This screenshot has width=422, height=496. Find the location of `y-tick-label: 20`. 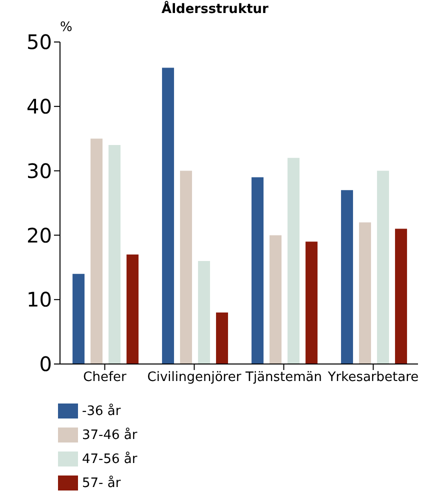

y-tick-label: 20 is located at coordinates (39, 235).